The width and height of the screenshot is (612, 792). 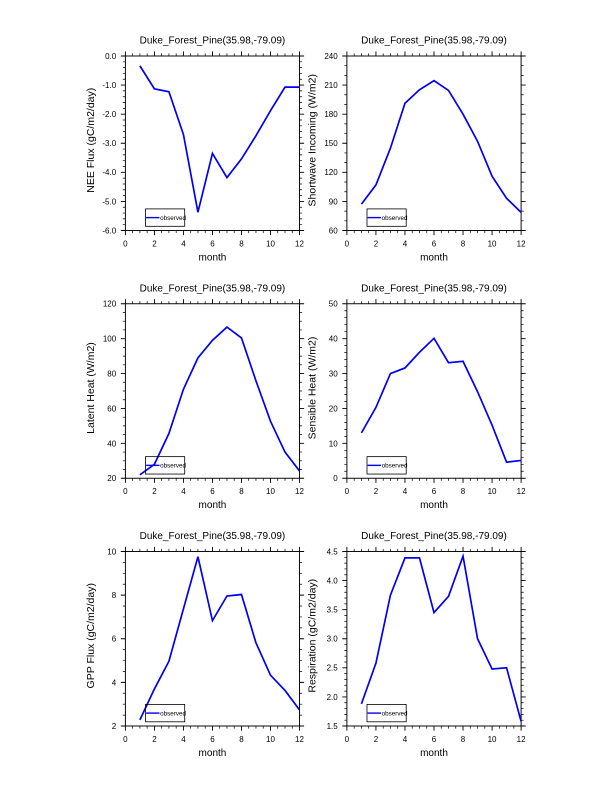 What do you see at coordinates (333, 668) in the screenshot?
I see `svg-text: 2.5` at bounding box center [333, 668].